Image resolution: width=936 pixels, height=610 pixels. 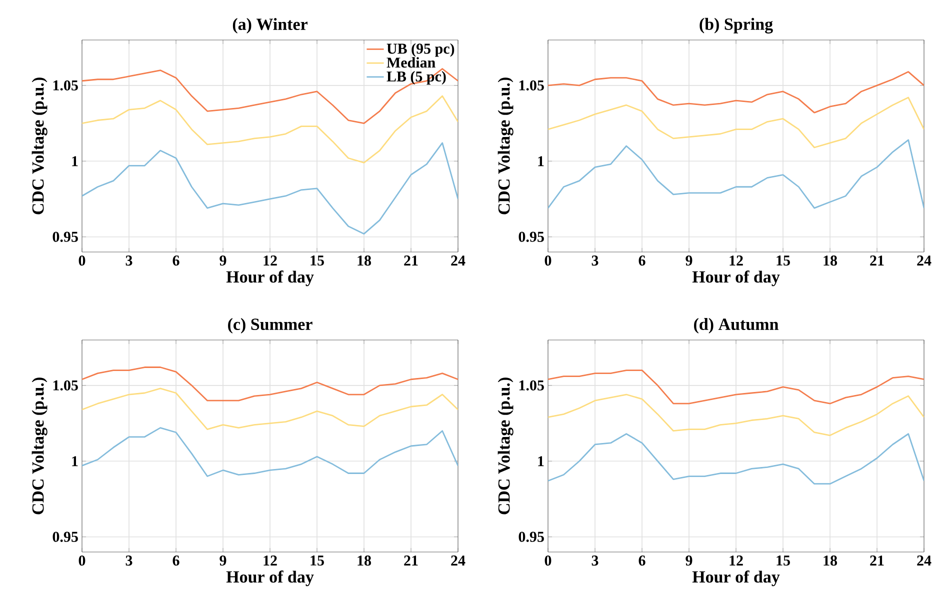 I want to click on chart-title: (b) Spring, so click(x=736, y=26).